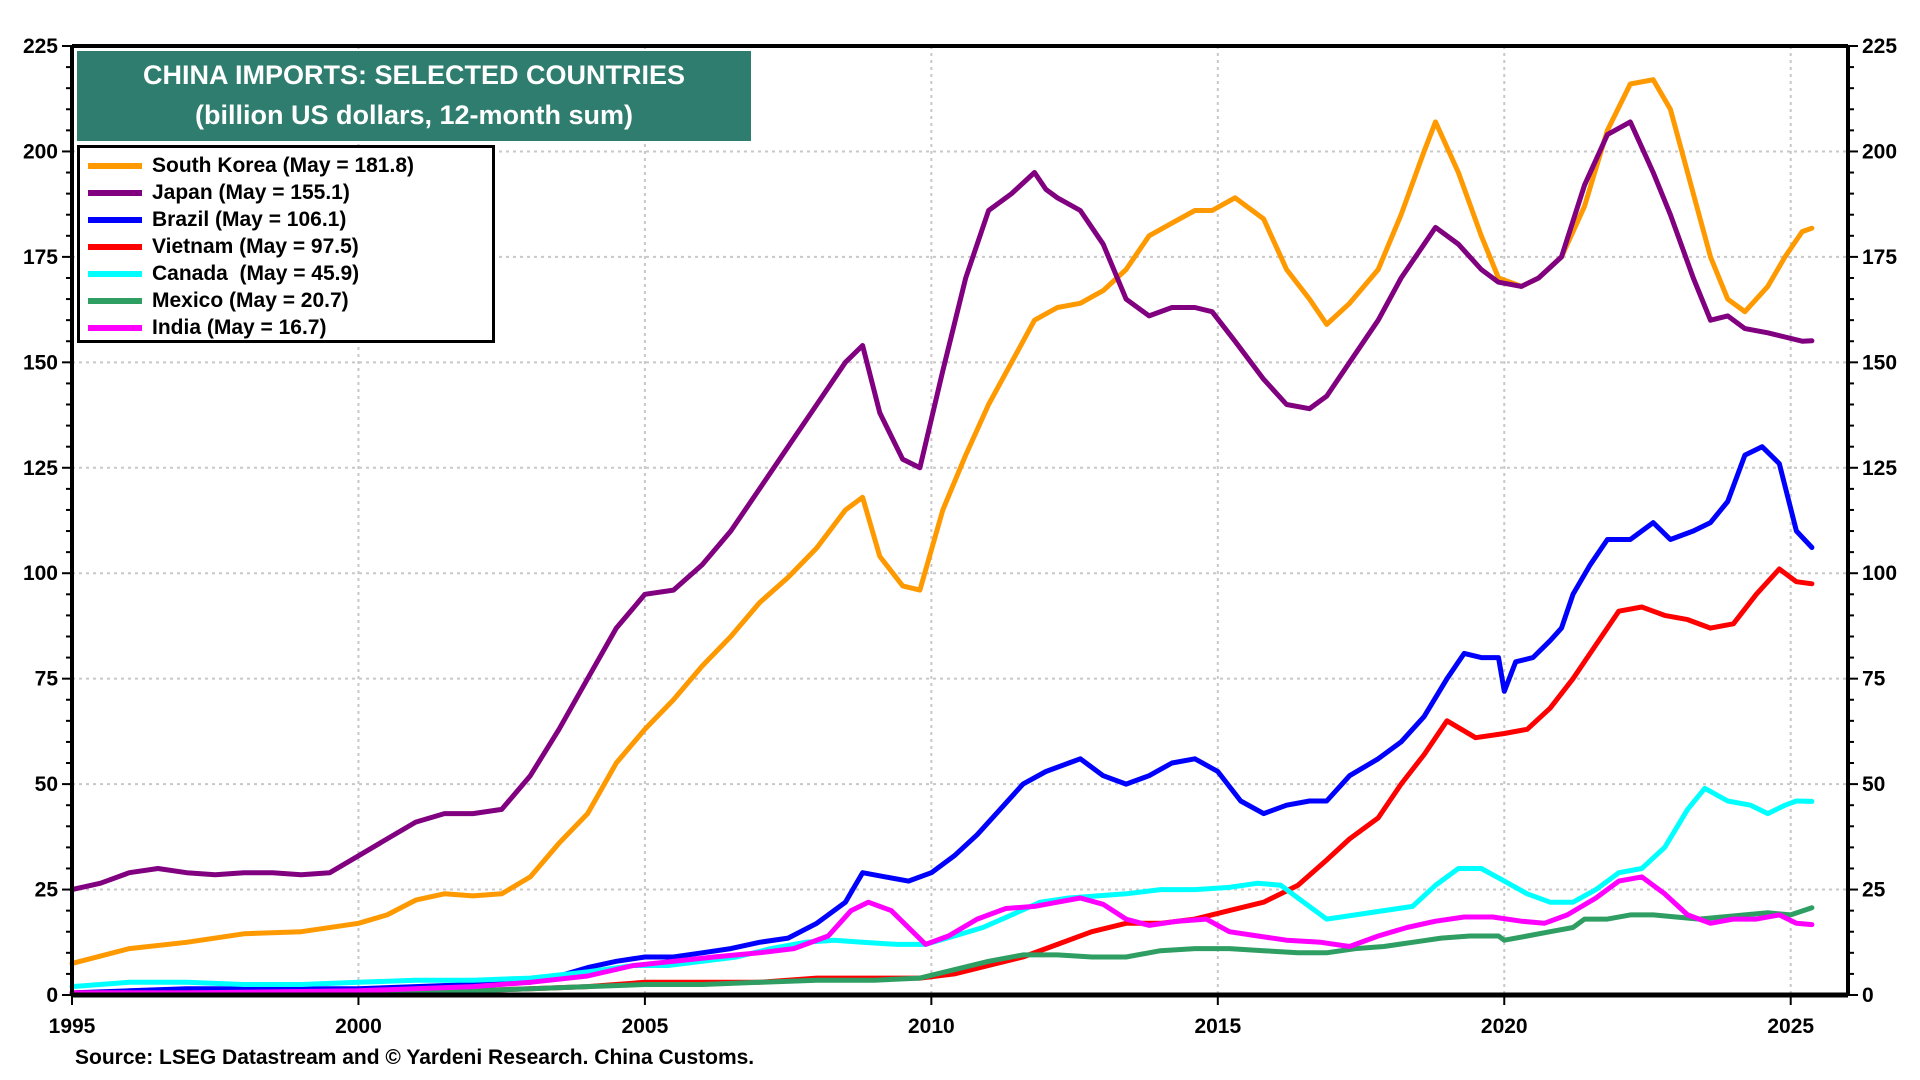 This screenshot has width=1920, height=1080. I want to click on y-tick-label-right: 150, so click(1879, 362).